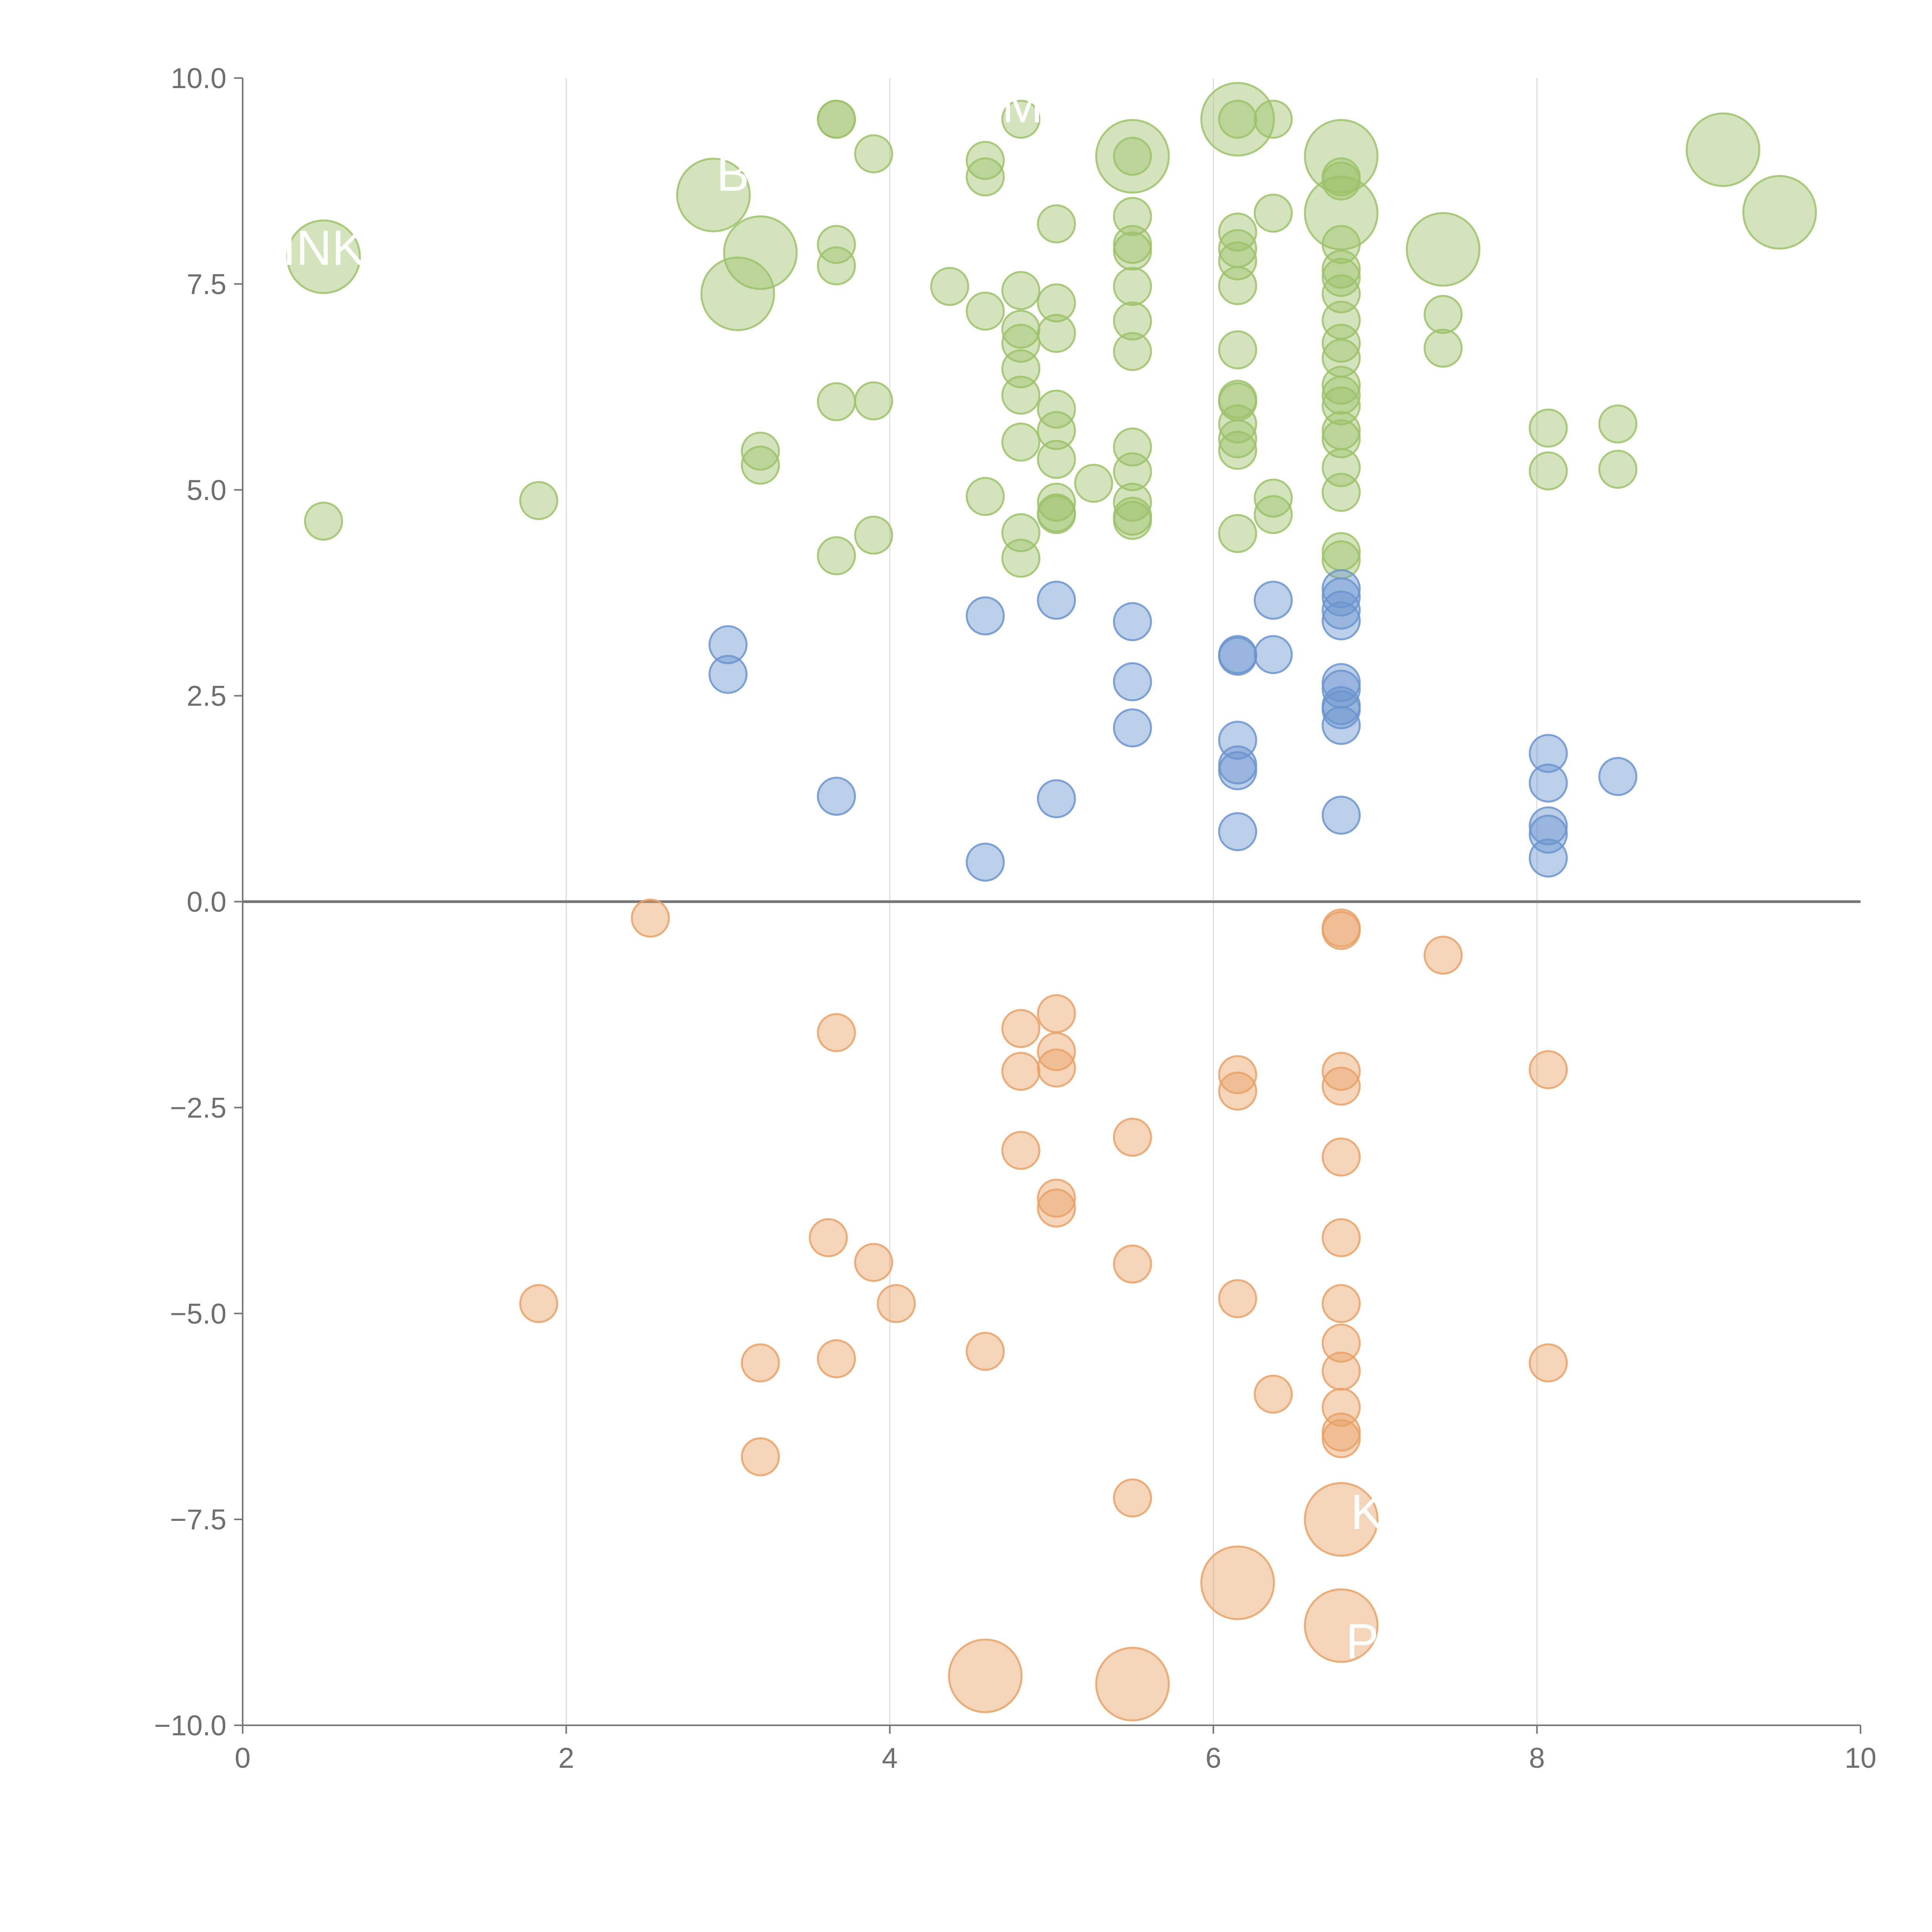  I want to click on y-tick-label: −7.5, so click(198, 1519).